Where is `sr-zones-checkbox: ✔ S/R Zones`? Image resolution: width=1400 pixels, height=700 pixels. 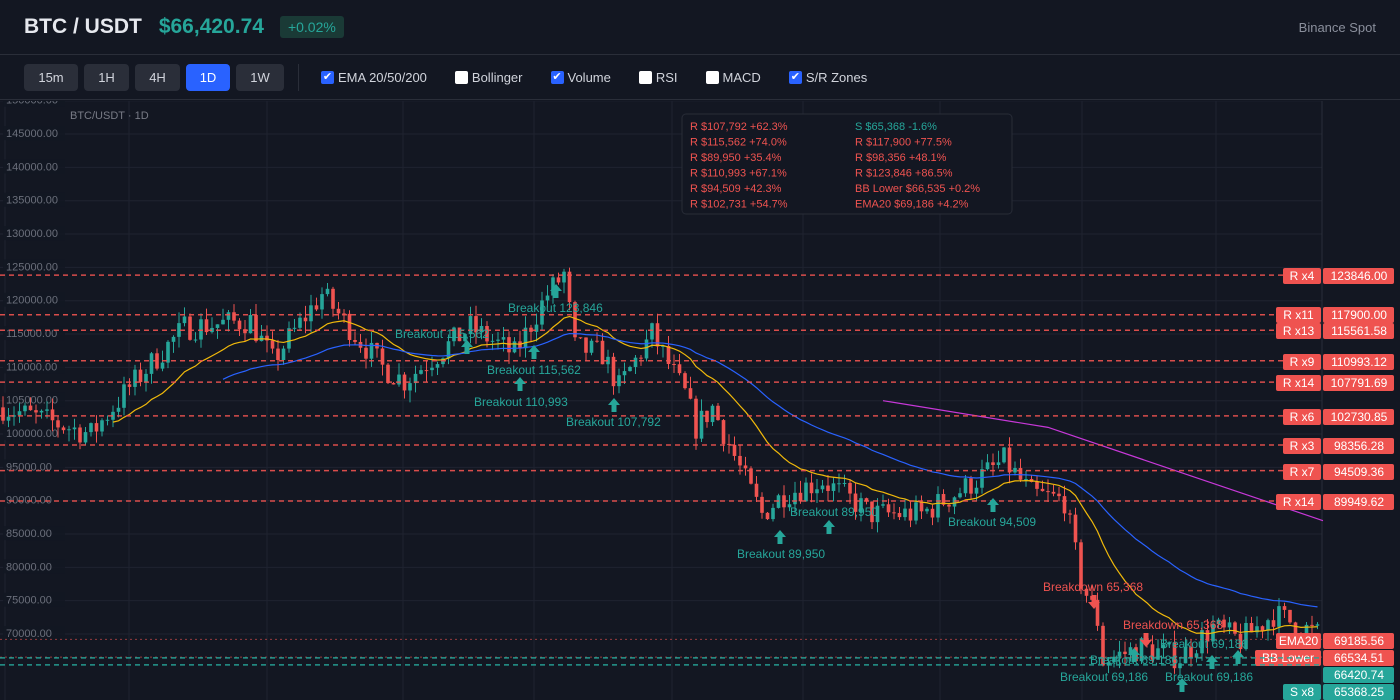 sr-zones-checkbox: ✔ S/R Zones is located at coordinates (827, 77).